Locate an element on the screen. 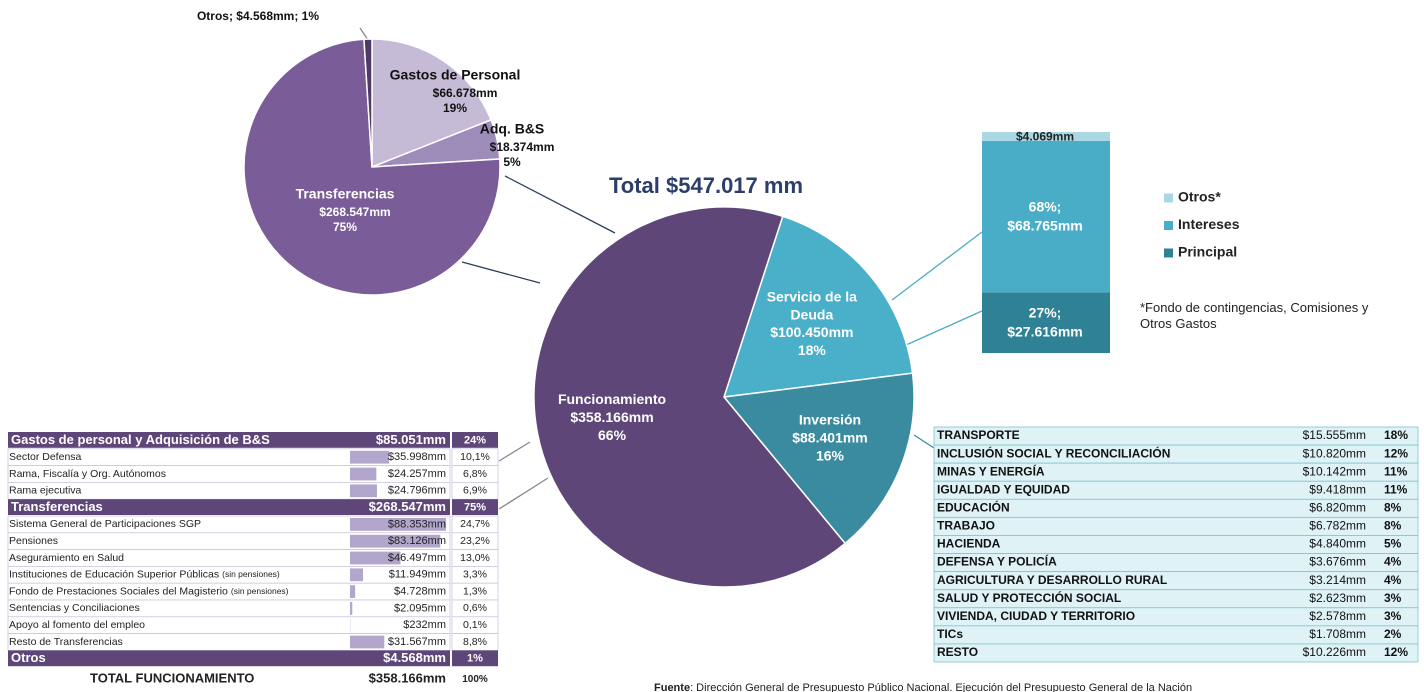 This screenshot has height=692, width=1424. row-amount: $31.567mm is located at coordinates (417, 642).